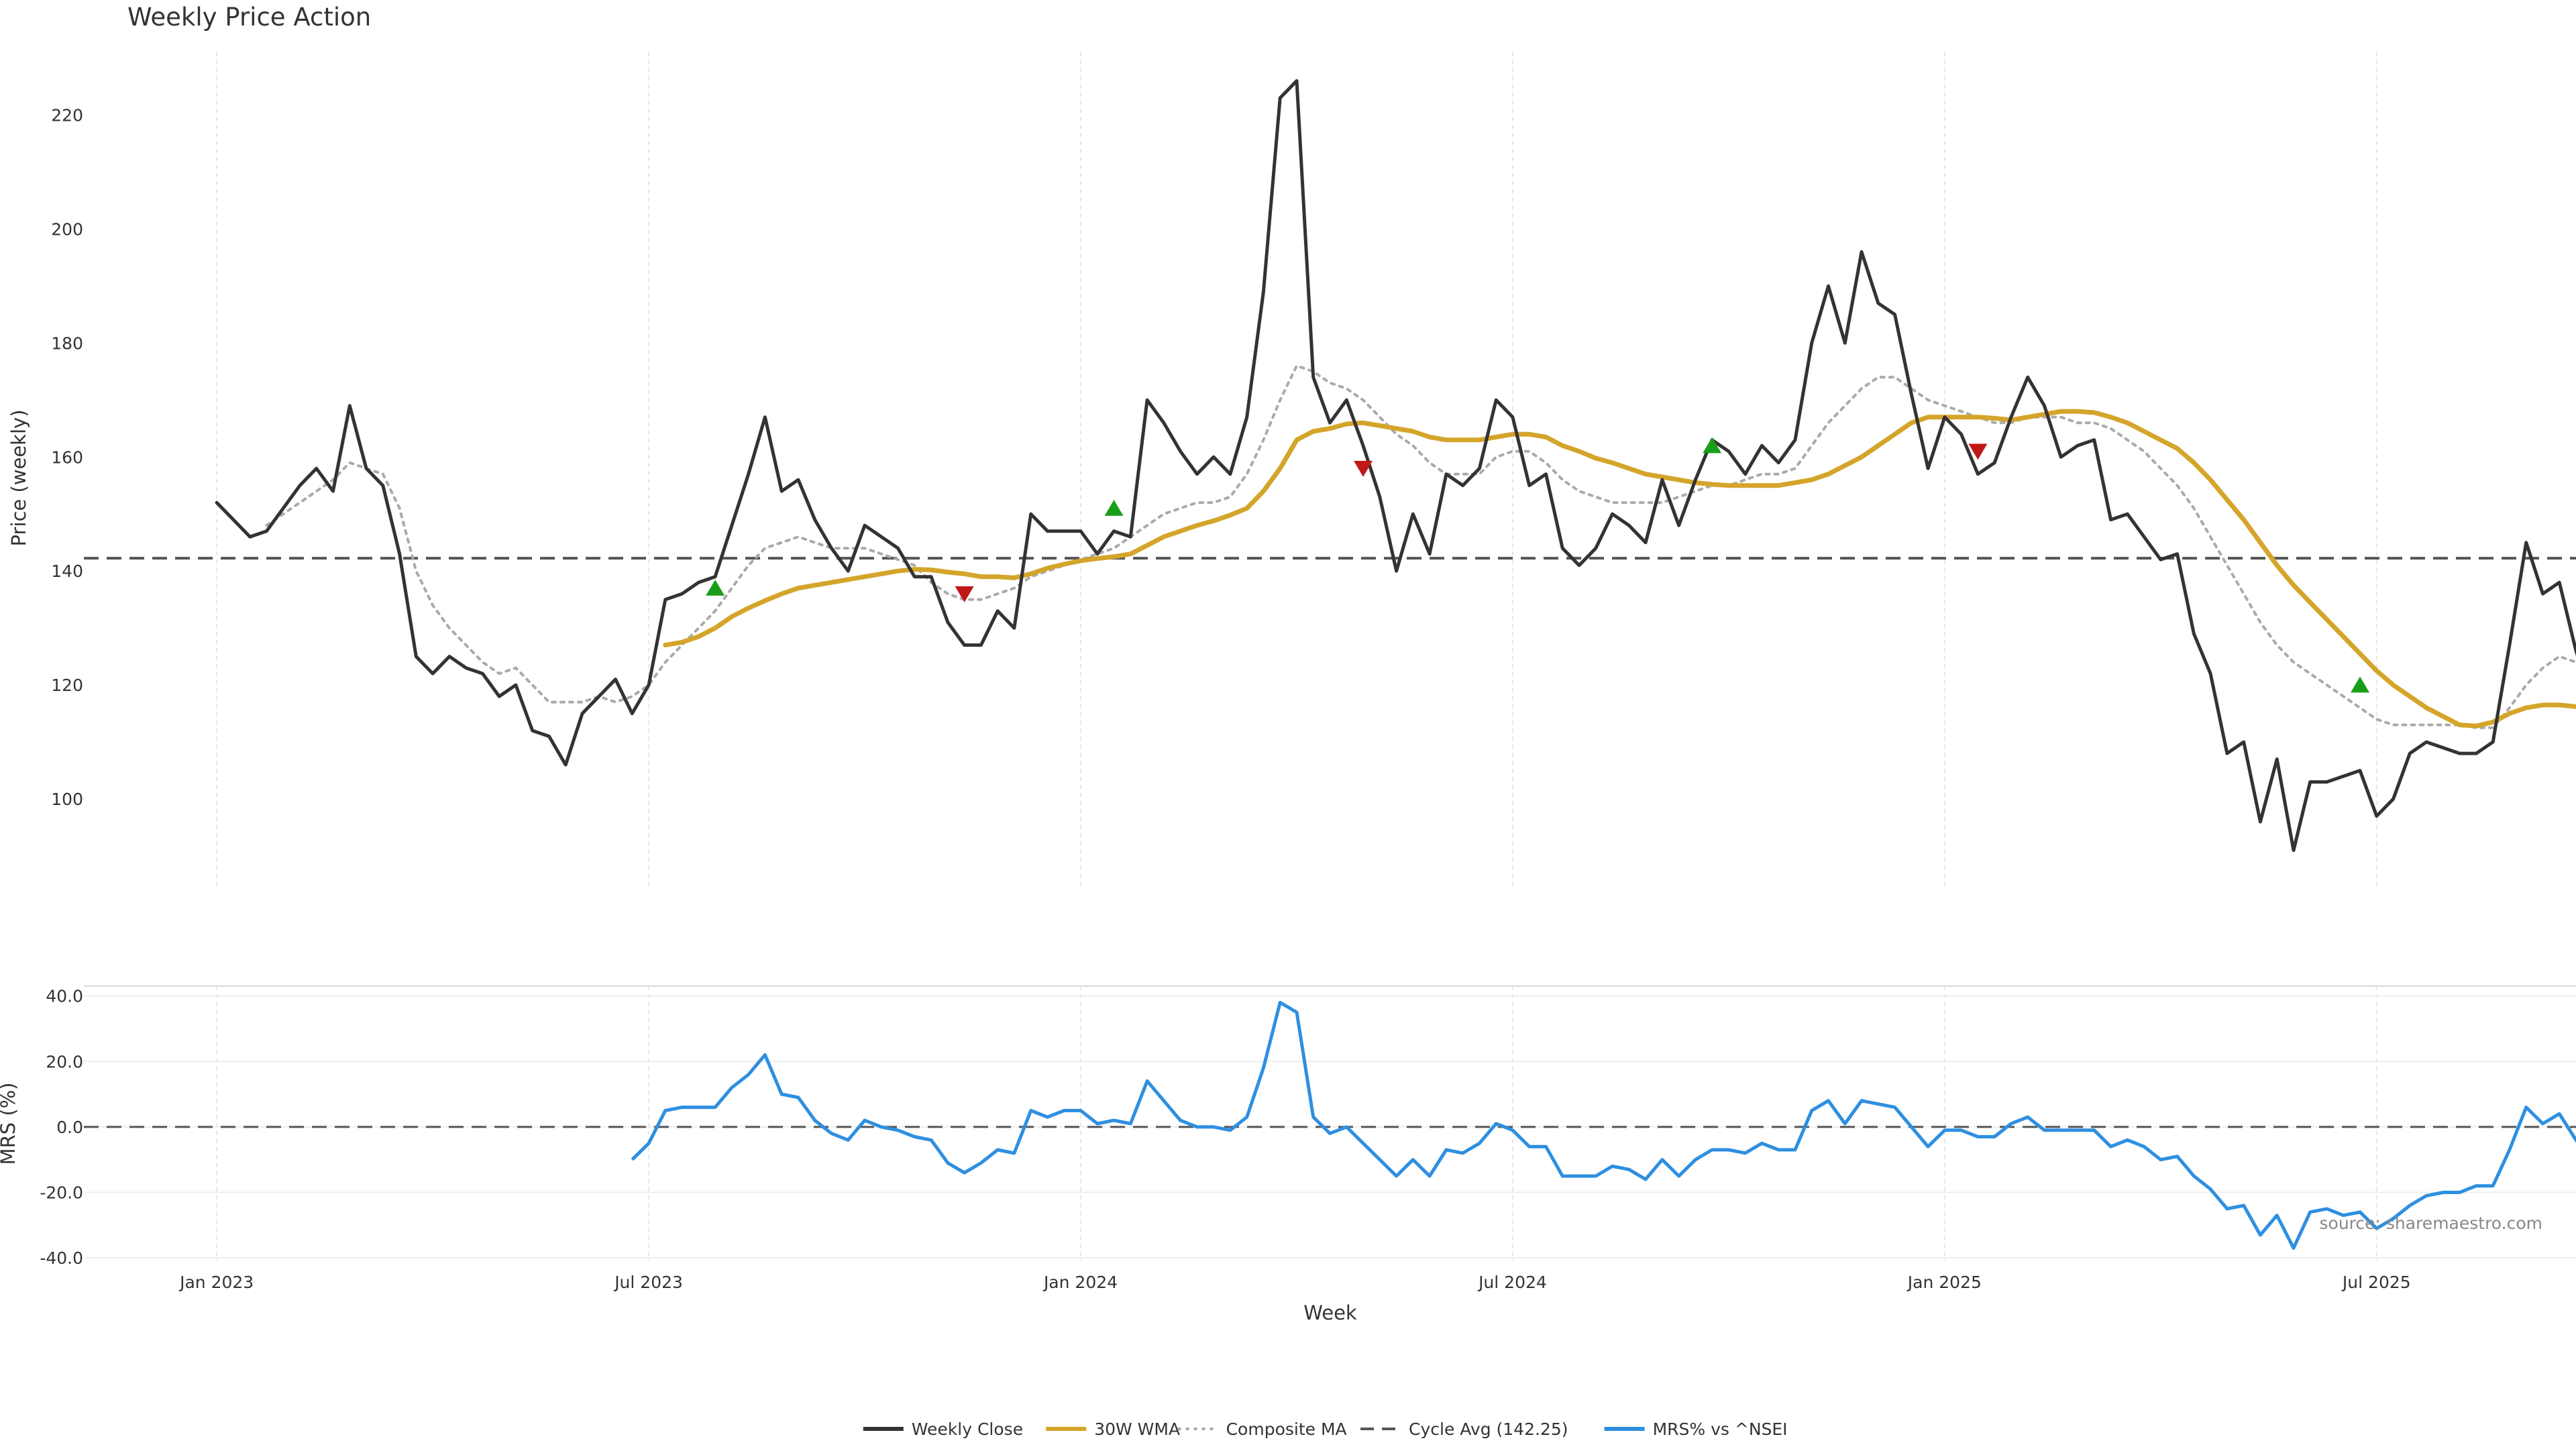  What do you see at coordinates (2431, 1223) in the screenshot?
I see `source-label: source: sharemaestro.com` at bounding box center [2431, 1223].